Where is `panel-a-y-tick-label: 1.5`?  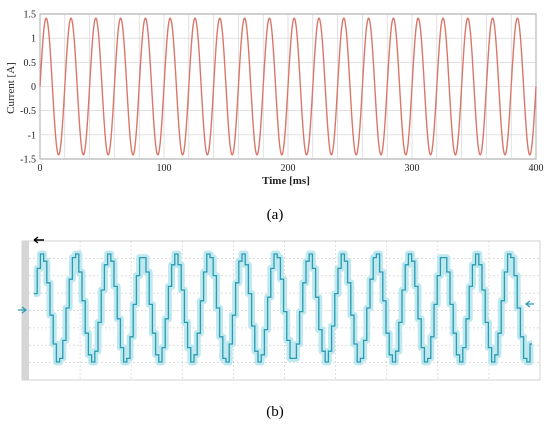
panel-a-y-tick-label: 1.5 is located at coordinates (30, 15).